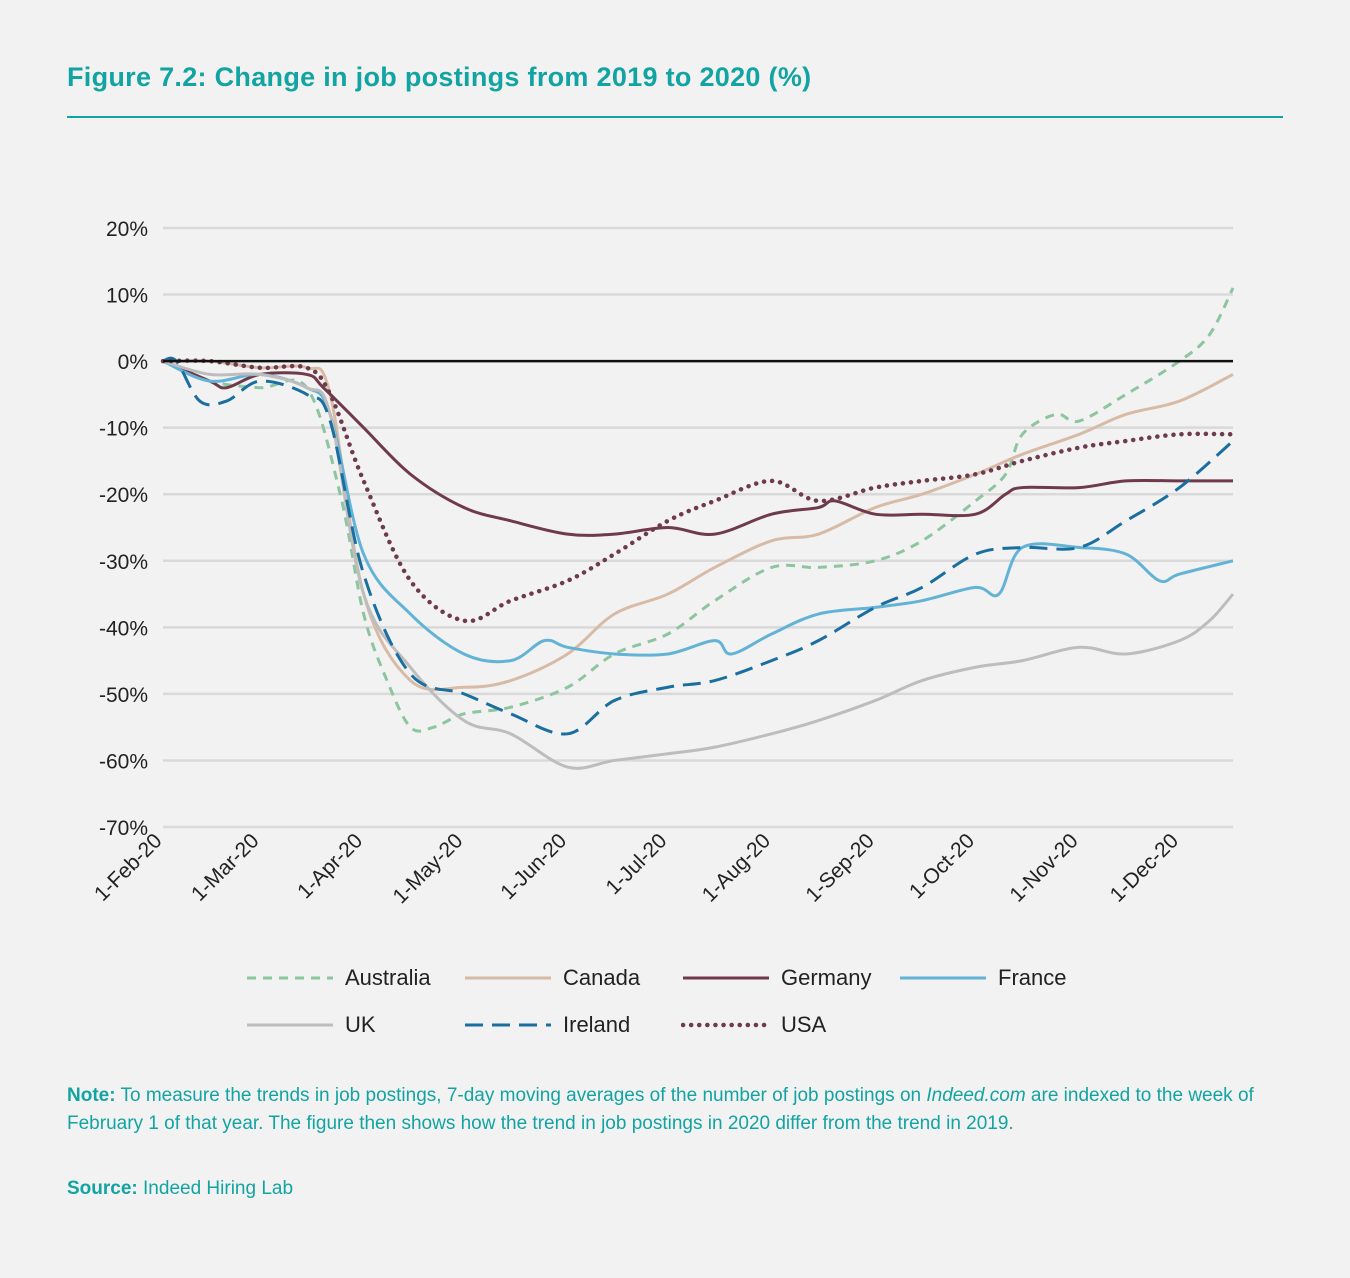  What do you see at coordinates (133, 362) in the screenshot?
I see `y-tick-label: 0%` at bounding box center [133, 362].